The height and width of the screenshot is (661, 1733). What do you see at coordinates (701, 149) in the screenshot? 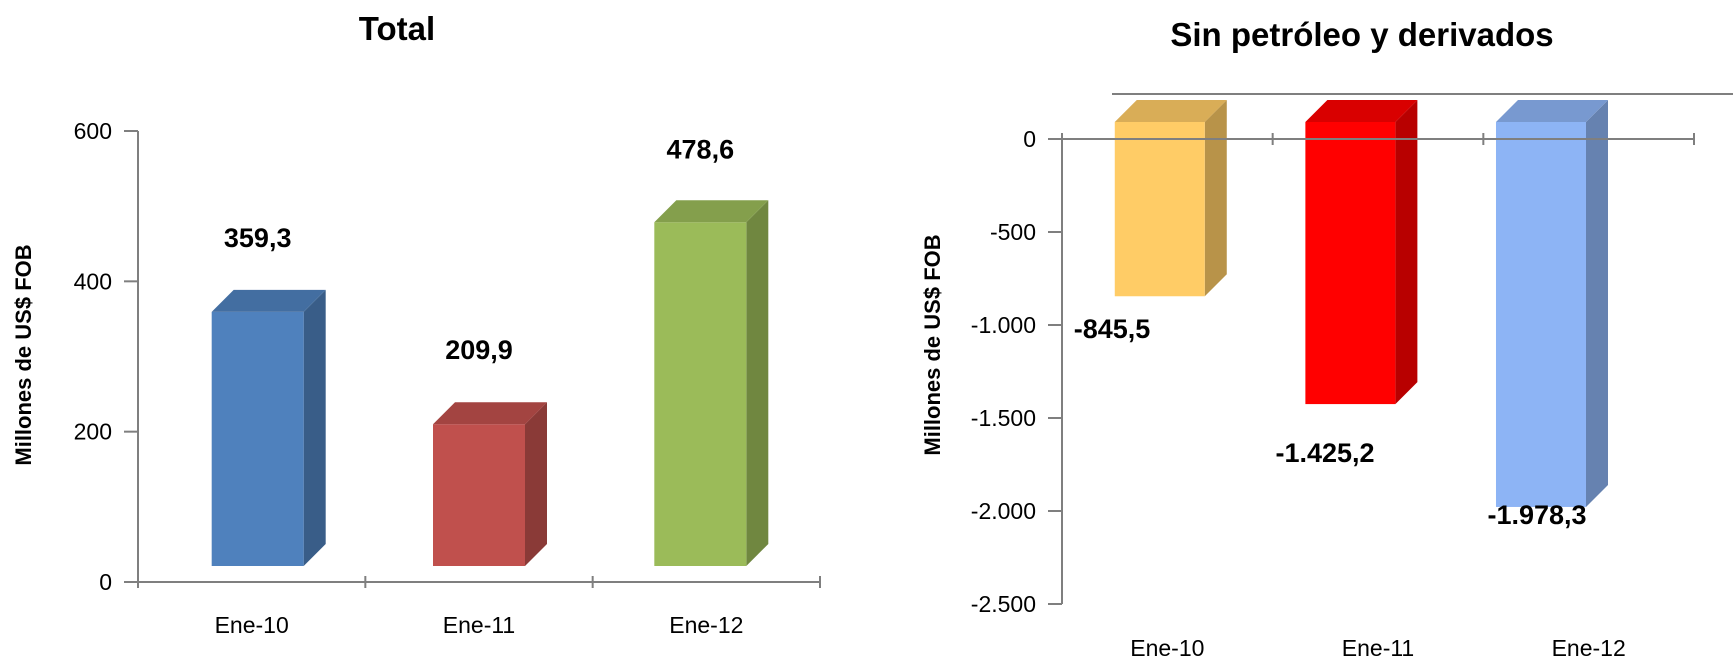
I see `data-label: 478,6` at bounding box center [701, 149].